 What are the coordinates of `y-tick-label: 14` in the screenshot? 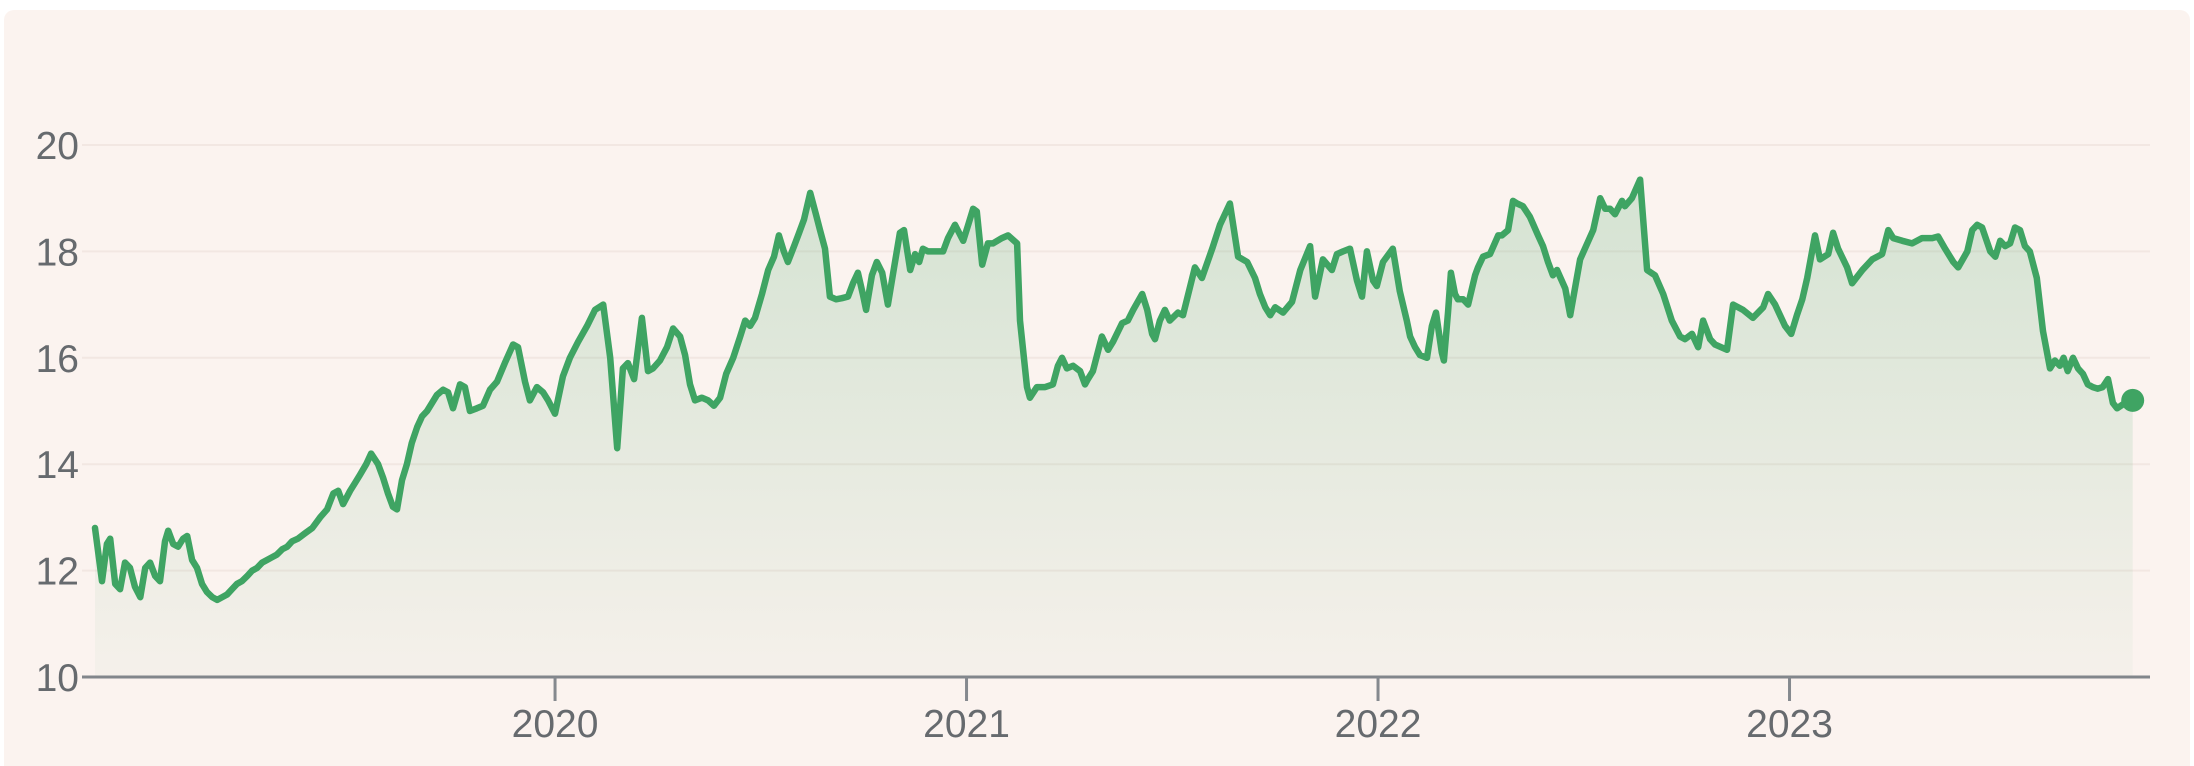 It's located at (57, 465).